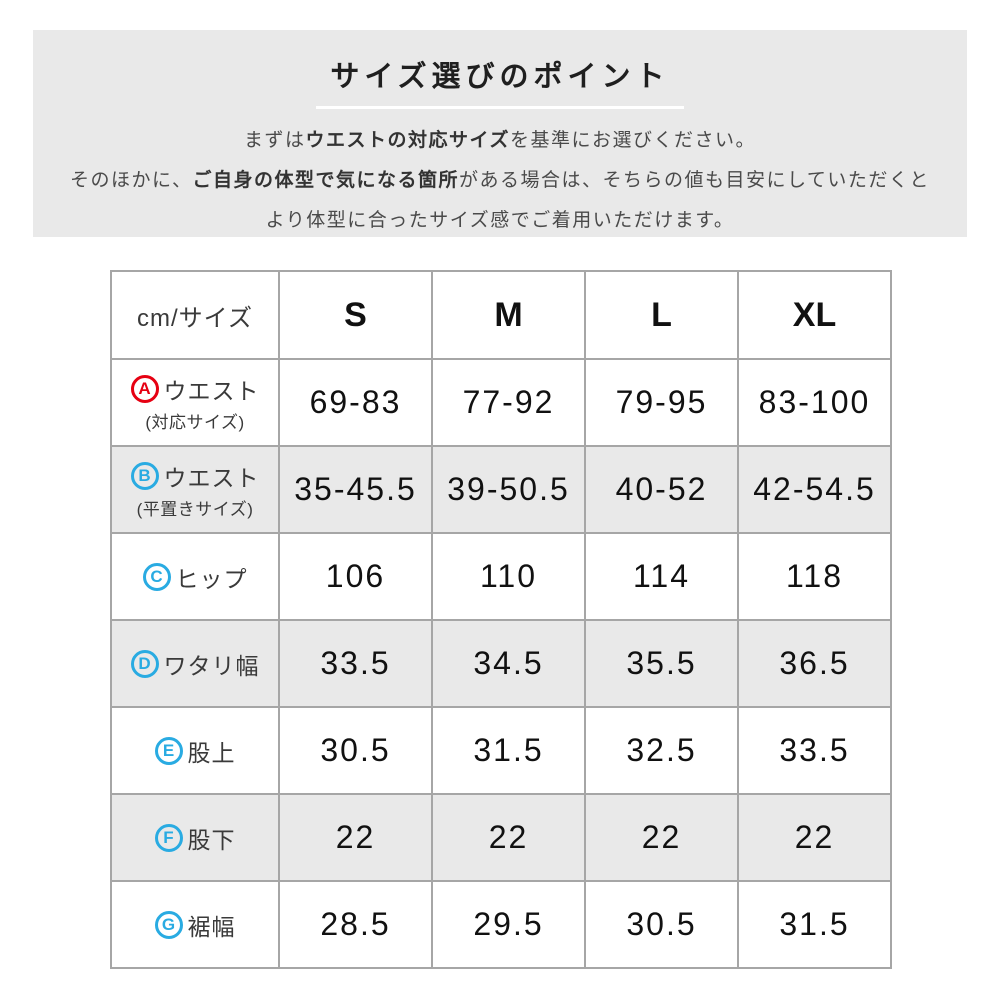 The width and height of the screenshot is (1000, 1000). I want to click on row-header-waist-flat: B ウエスト (平置きサイズ), so click(195, 489).